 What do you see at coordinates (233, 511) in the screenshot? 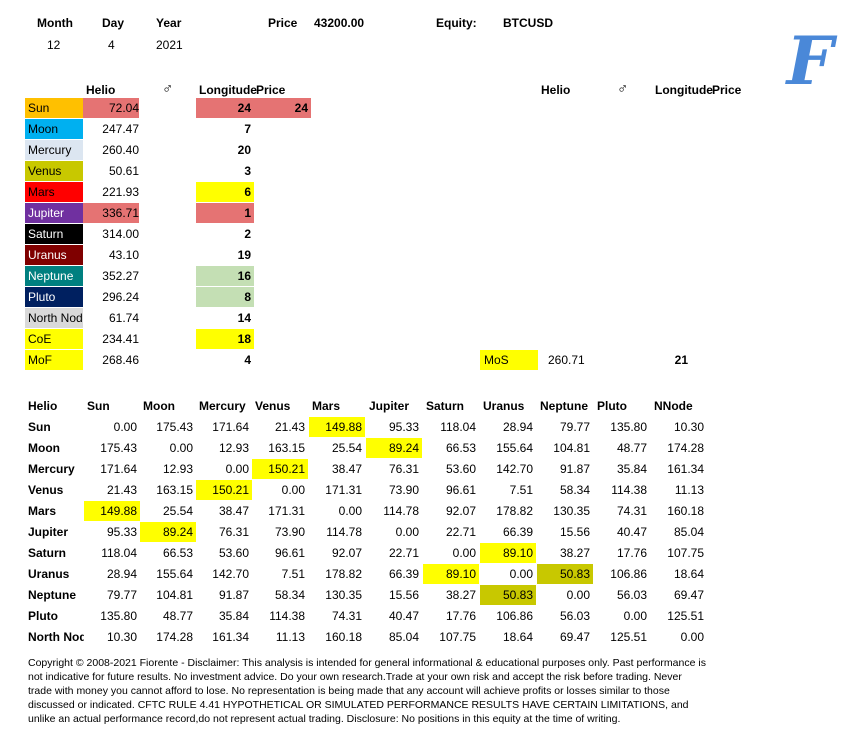
I see `matrix-cell: 38.47` at bounding box center [233, 511].